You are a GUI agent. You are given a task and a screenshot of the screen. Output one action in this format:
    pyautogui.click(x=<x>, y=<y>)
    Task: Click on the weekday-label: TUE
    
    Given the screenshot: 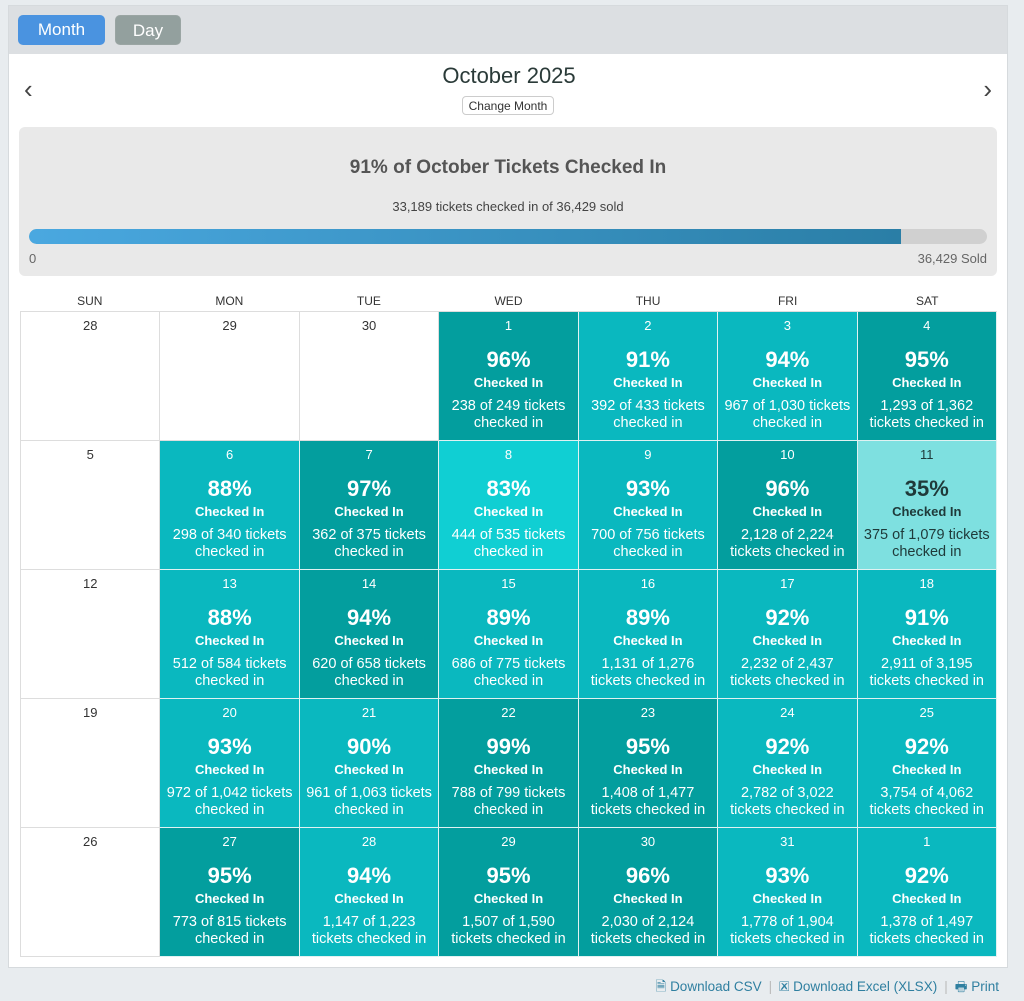 What is the action you would take?
    pyautogui.click(x=368, y=301)
    